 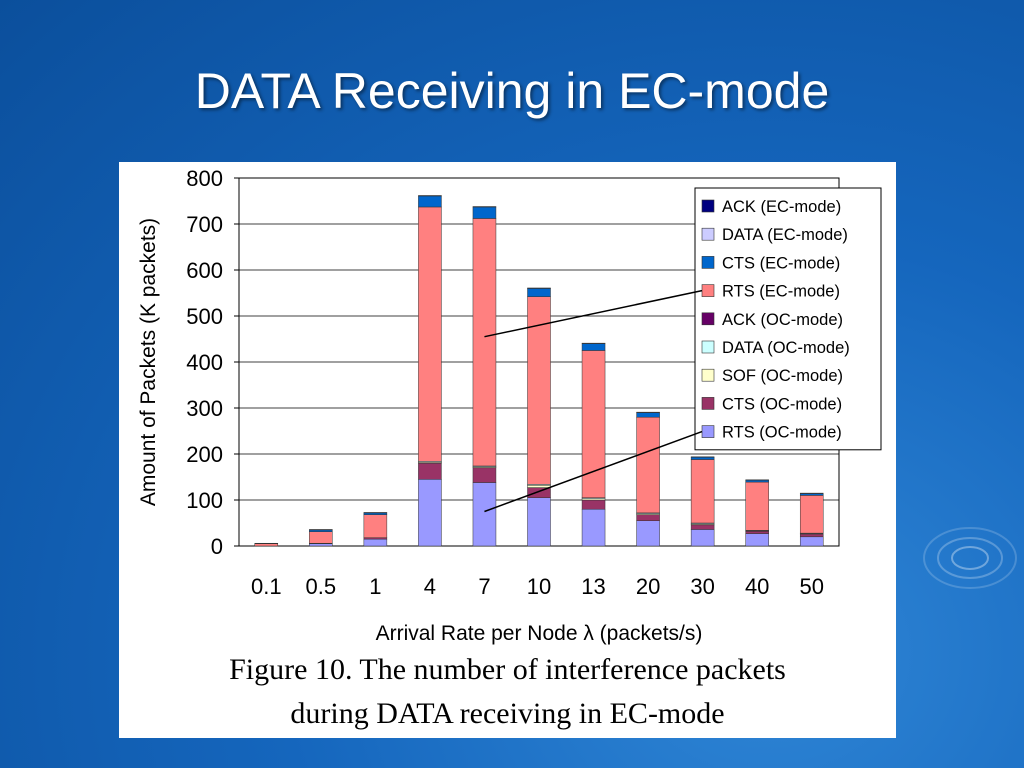 What do you see at coordinates (782, 320) in the screenshot?
I see `legend-label: ACK (OC-mode)` at bounding box center [782, 320].